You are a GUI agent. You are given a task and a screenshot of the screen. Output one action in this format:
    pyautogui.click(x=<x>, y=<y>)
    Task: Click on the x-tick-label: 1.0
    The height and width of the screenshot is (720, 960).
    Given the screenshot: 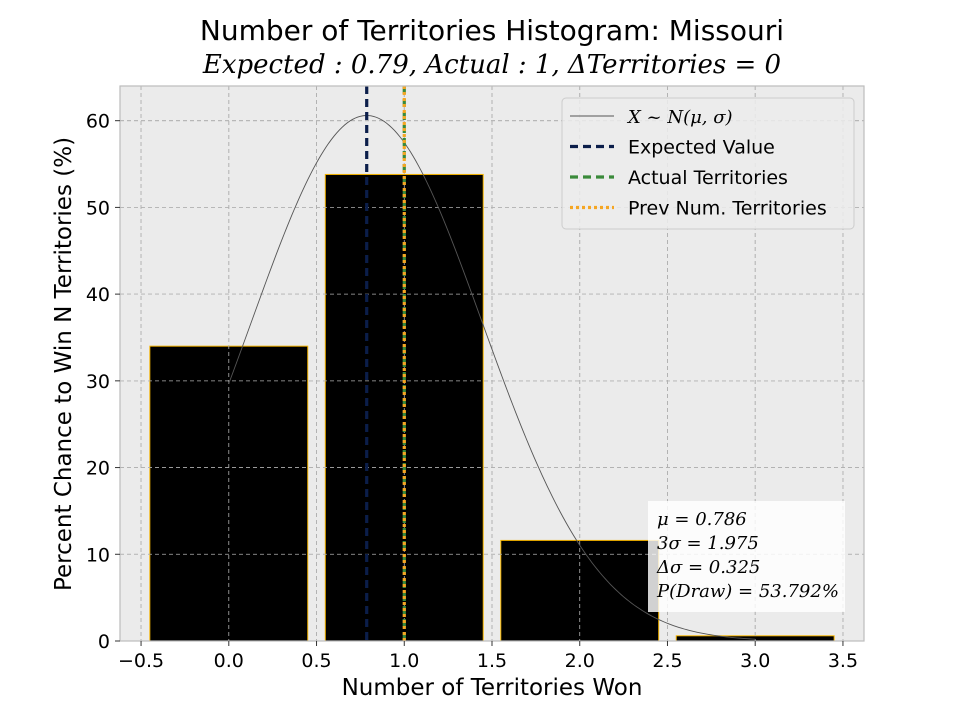 What is the action you would take?
    pyautogui.click(x=404, y=661)
    